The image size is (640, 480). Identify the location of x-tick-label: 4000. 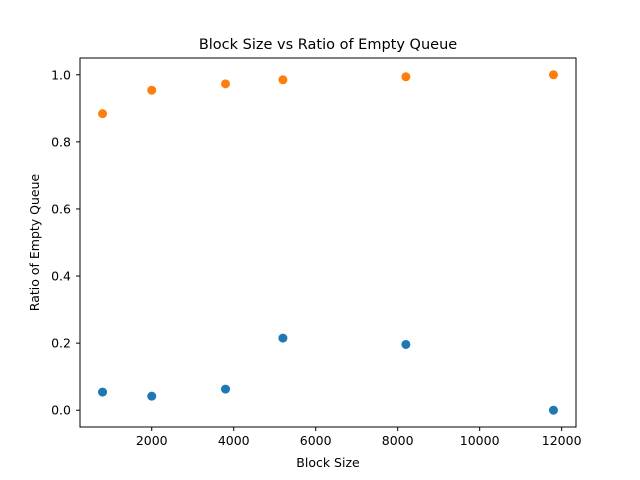
(234, 440).